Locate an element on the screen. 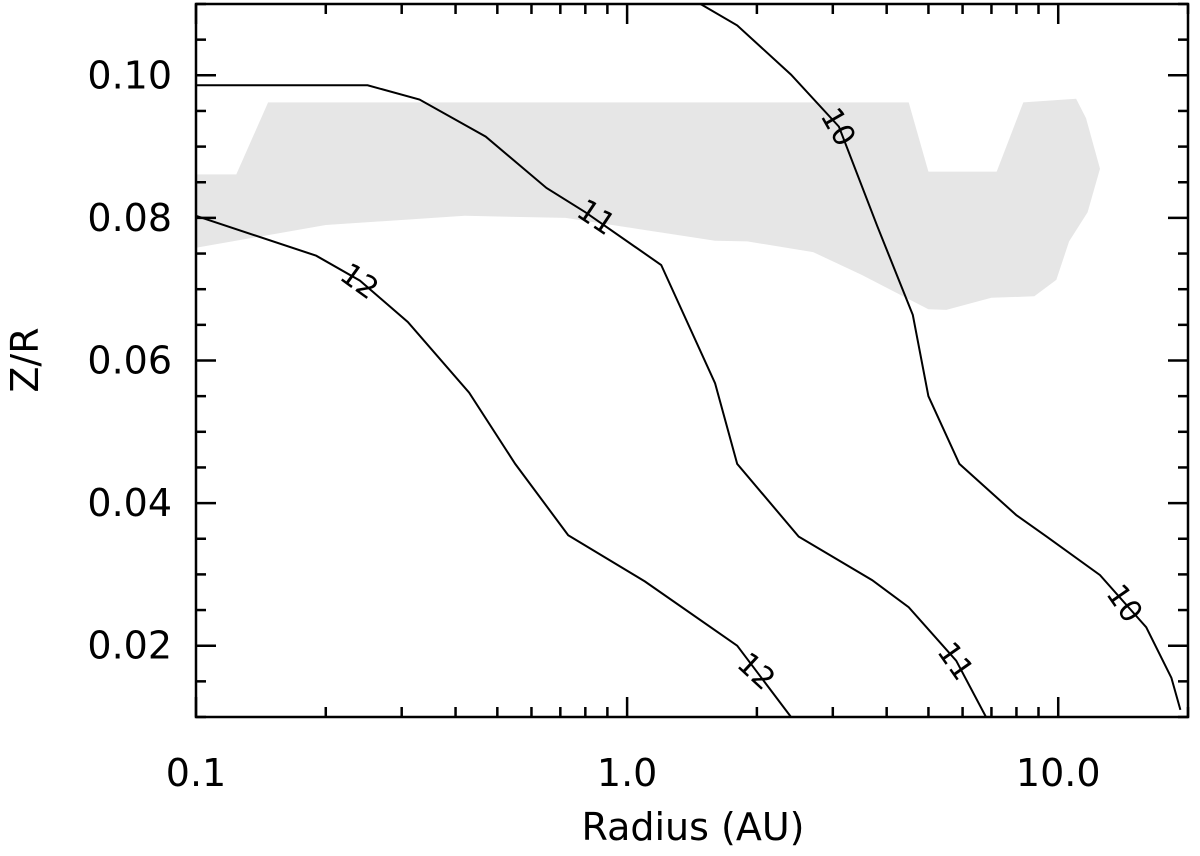 The image size is (1200, 856). contour-label-text: 11 is located at coordinates (955, 661).